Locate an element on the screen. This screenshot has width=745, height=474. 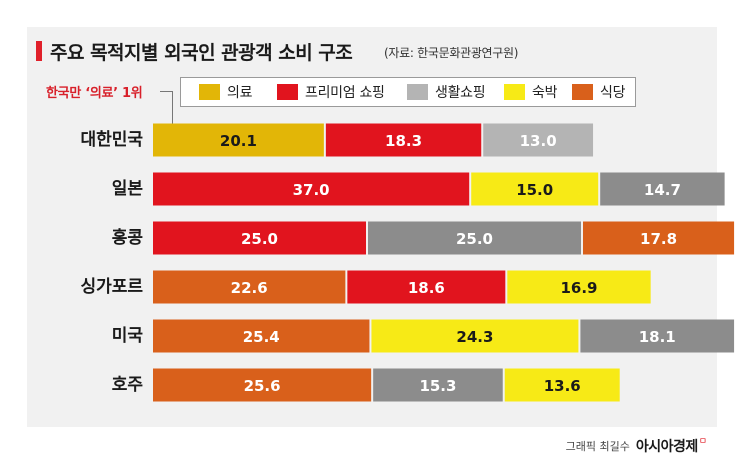
data-label: 15.0 is located at coordinates (534, 190).